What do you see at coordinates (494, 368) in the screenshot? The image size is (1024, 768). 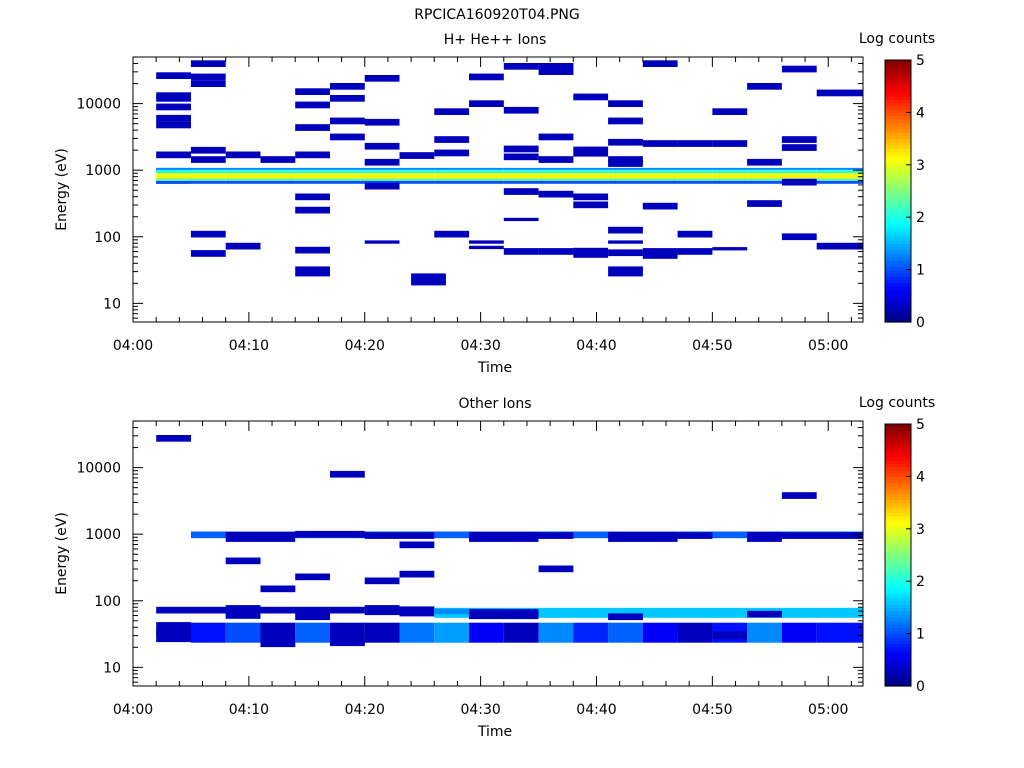 I see `top-x-axis-label: Time` at bounding box center [494, 368].